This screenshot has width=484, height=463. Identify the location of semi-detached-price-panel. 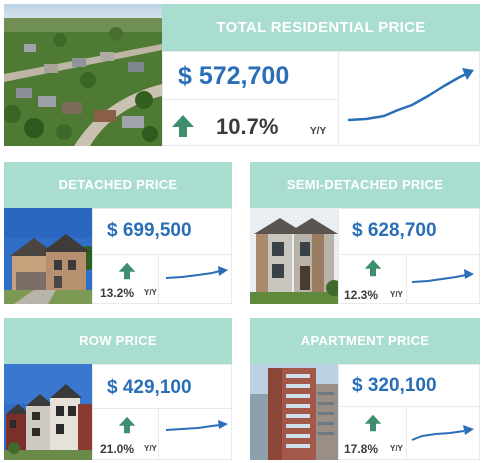
(409, 256).